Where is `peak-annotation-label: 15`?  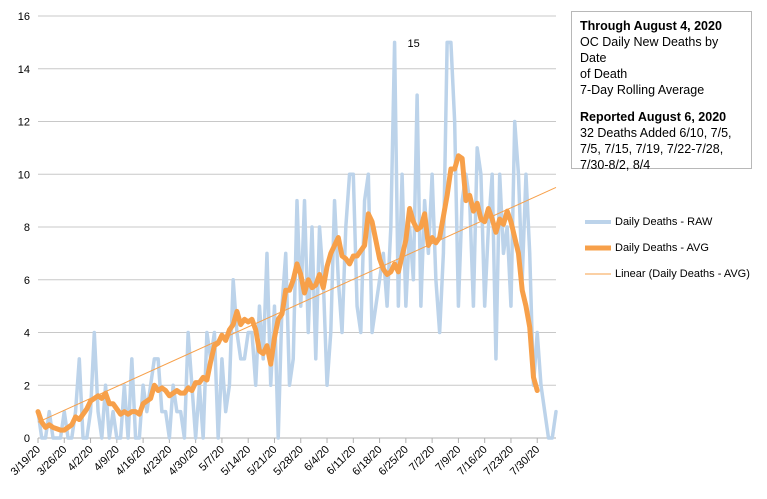
peak-annotation-label: 15 is located at coordinates (413, 44).